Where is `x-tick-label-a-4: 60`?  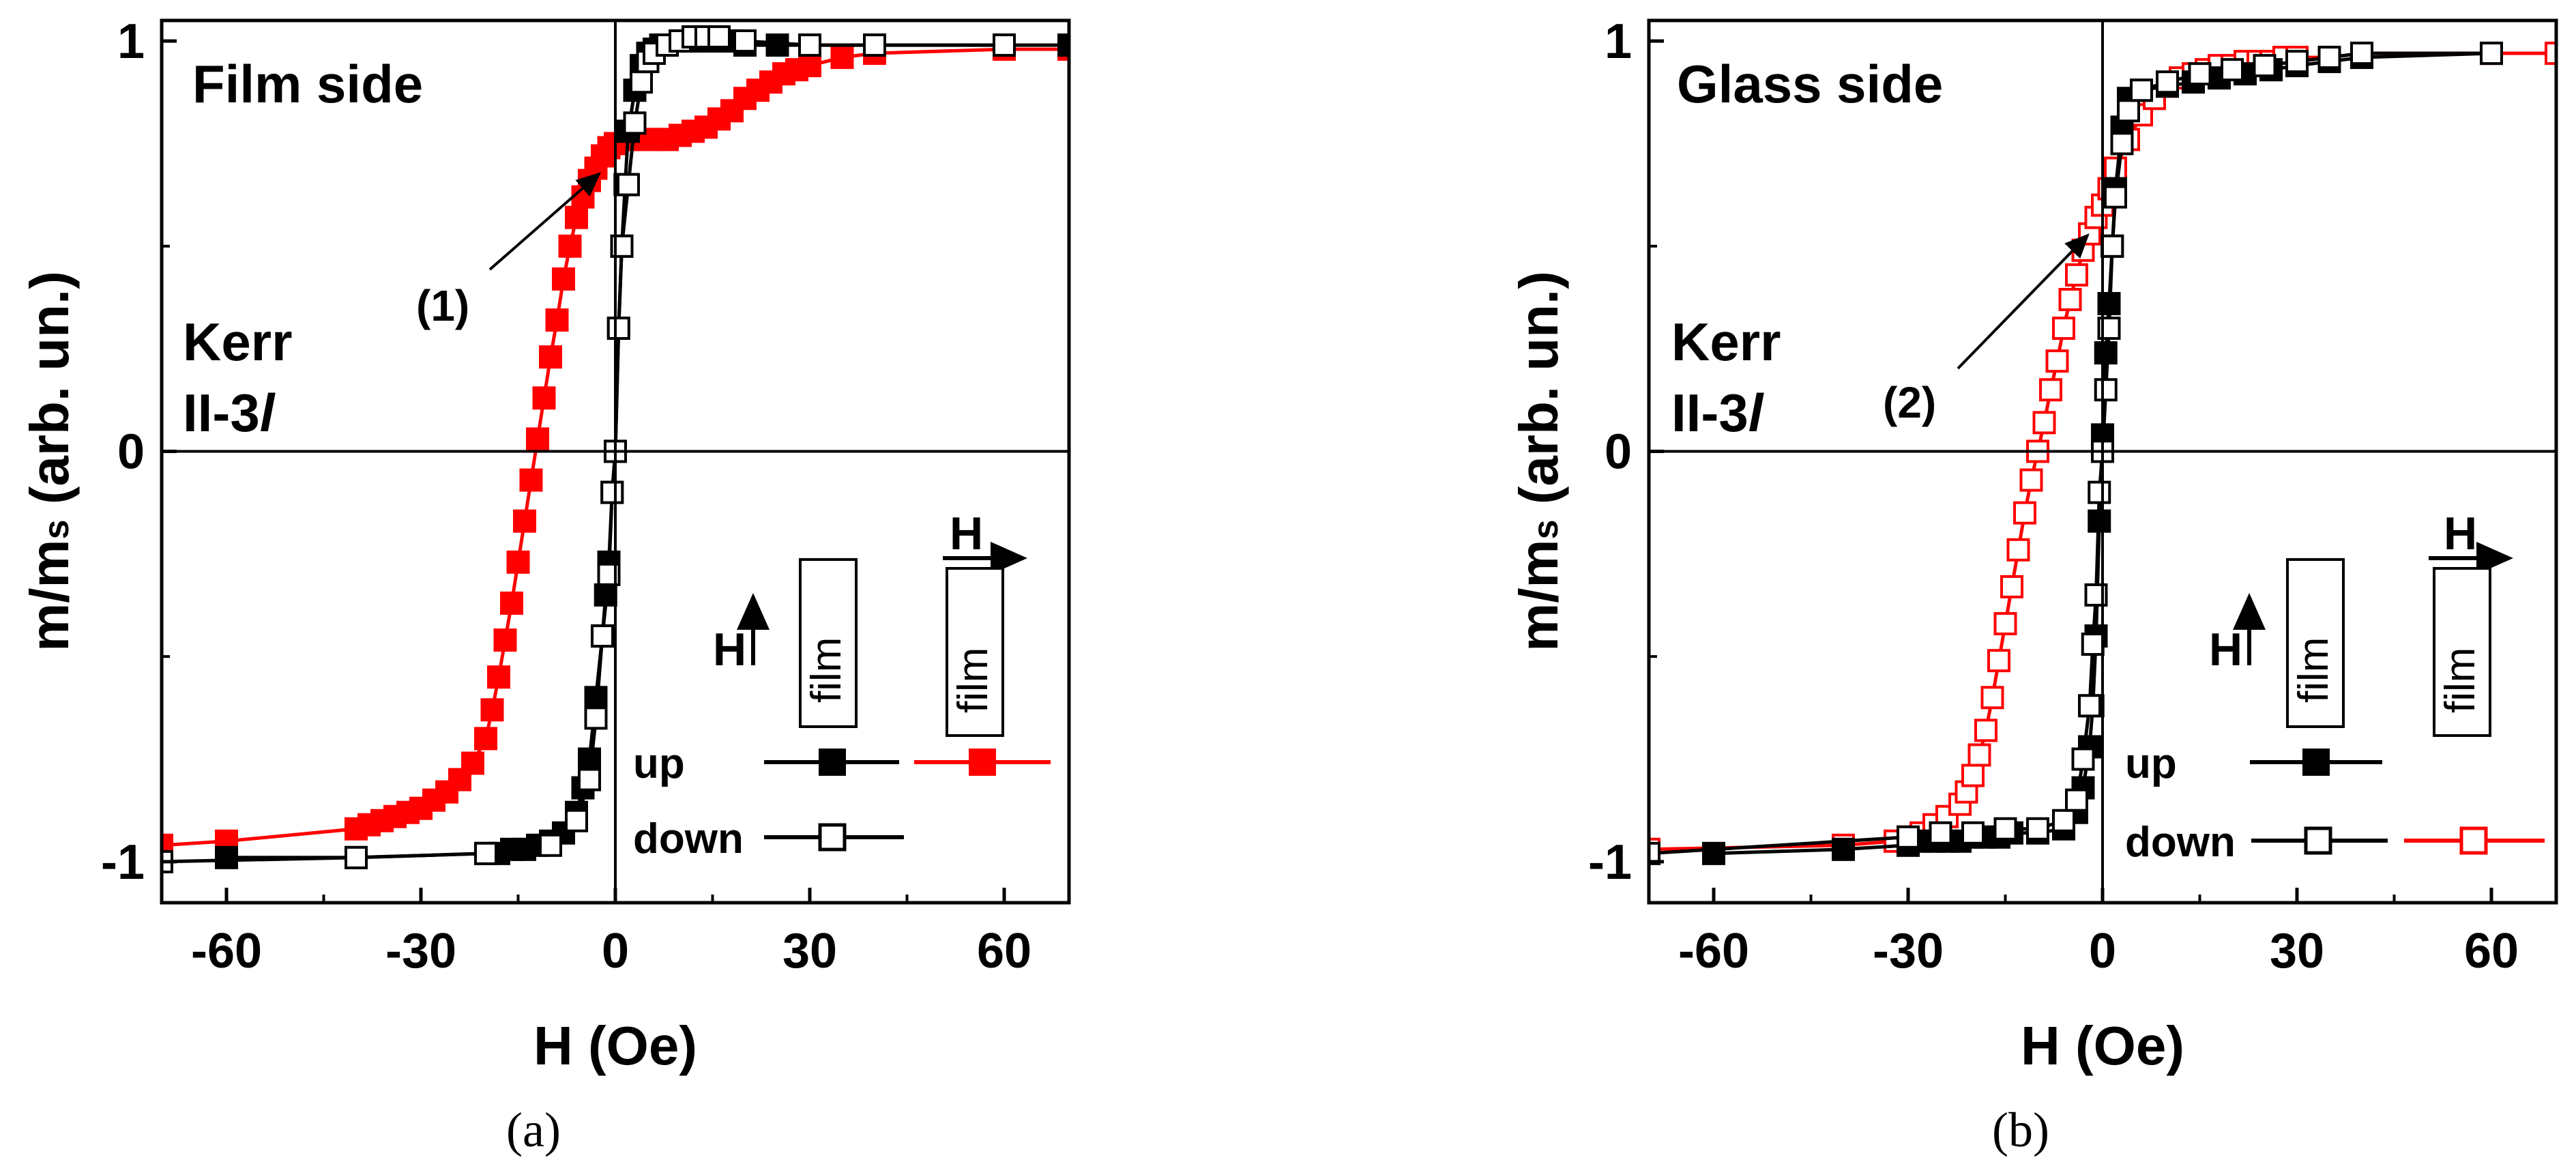
x-tick-label-a-4: 60 is located at coordinates (1004, 951).